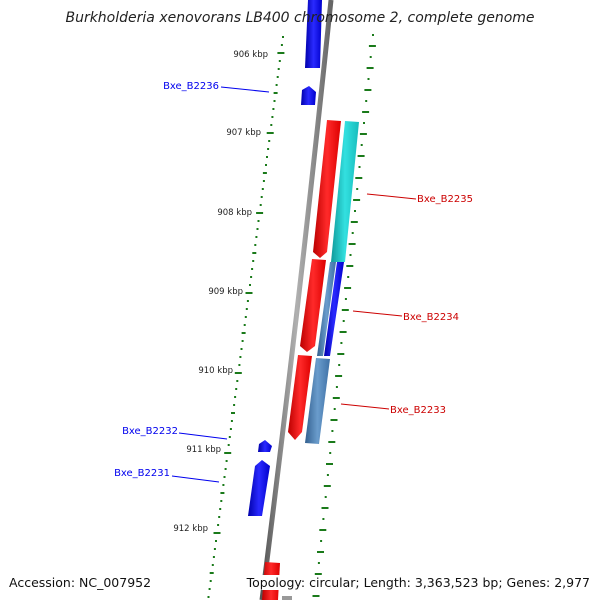 This screenshot has width=600, height=600. What do you see at coordinates (327, 189) in the screenshot?
I see `gene-feature-bxe-b2235` at bounding box center [327, 189].